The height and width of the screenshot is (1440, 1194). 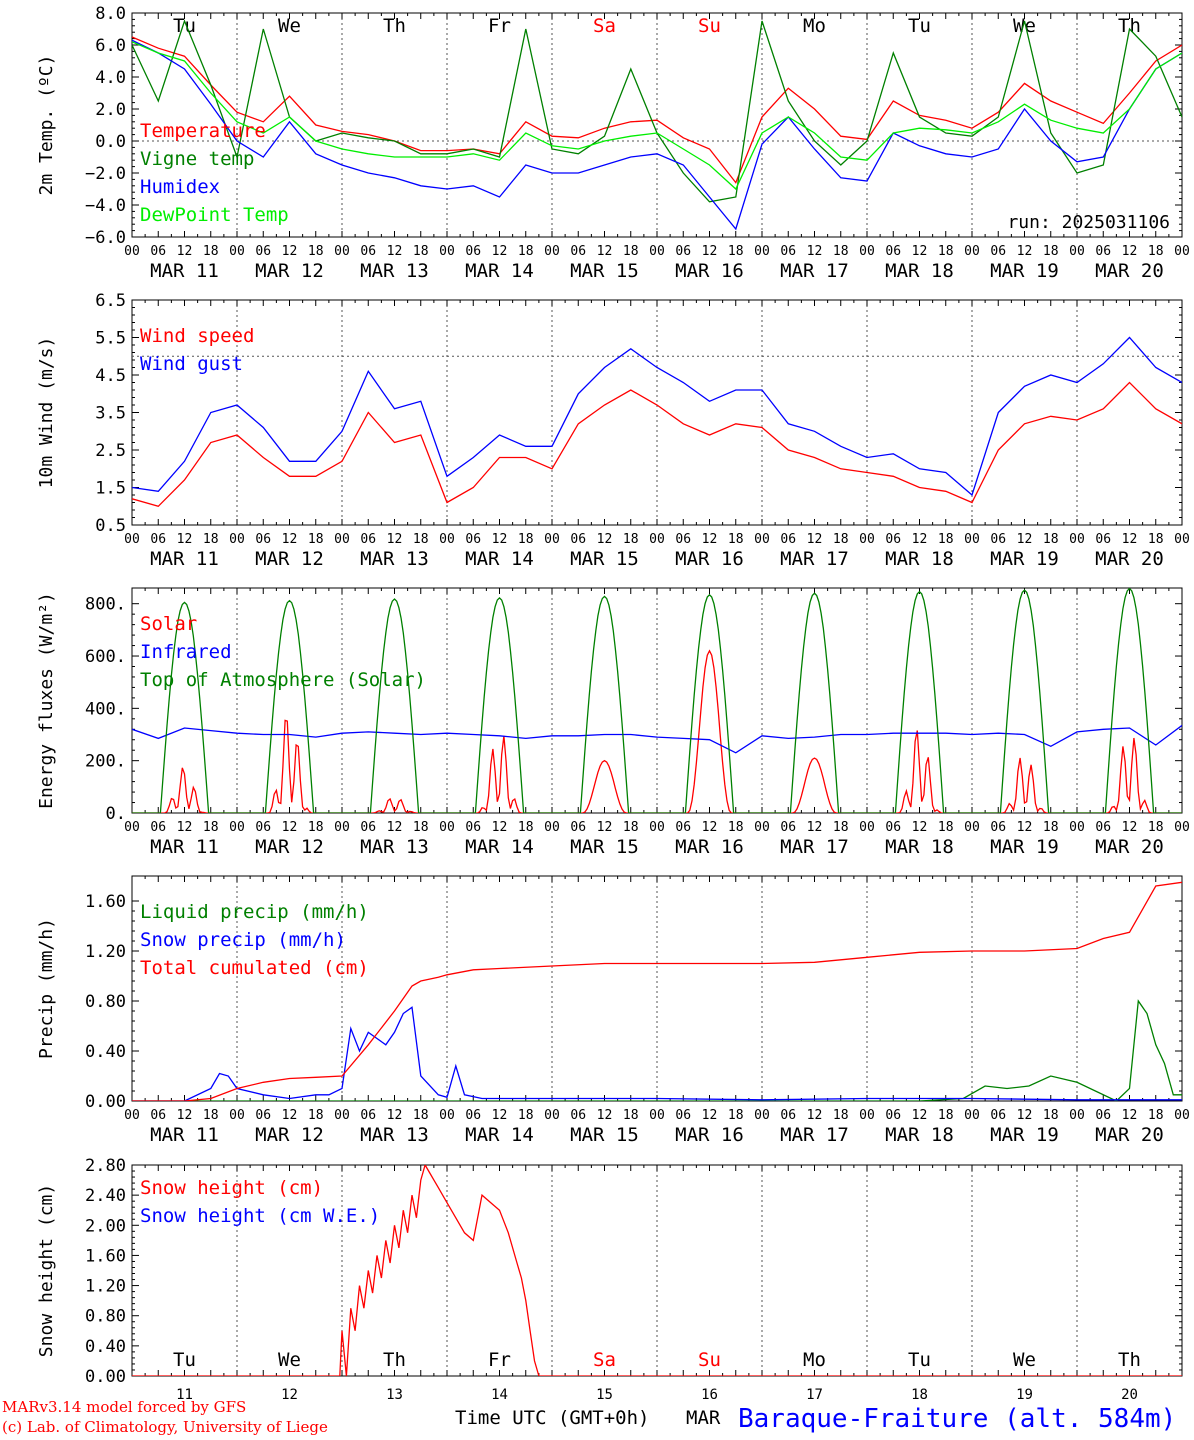 I want to click on x-date-label: MAR 16, so click(x=709, y=847).